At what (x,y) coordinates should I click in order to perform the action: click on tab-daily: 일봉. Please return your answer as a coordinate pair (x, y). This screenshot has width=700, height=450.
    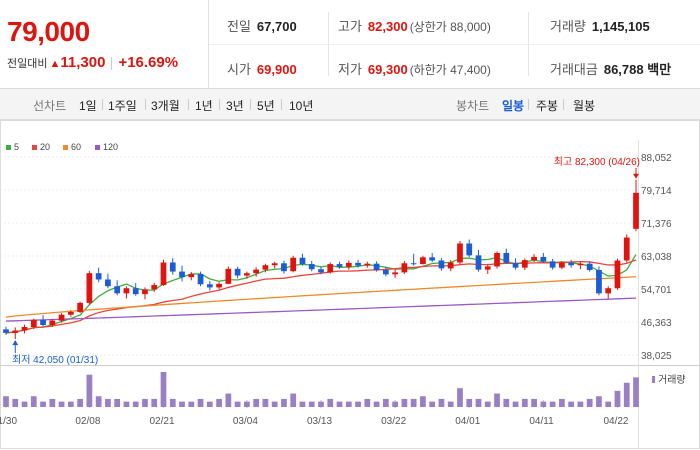
    Looking at the image, I should click on (513, 106).